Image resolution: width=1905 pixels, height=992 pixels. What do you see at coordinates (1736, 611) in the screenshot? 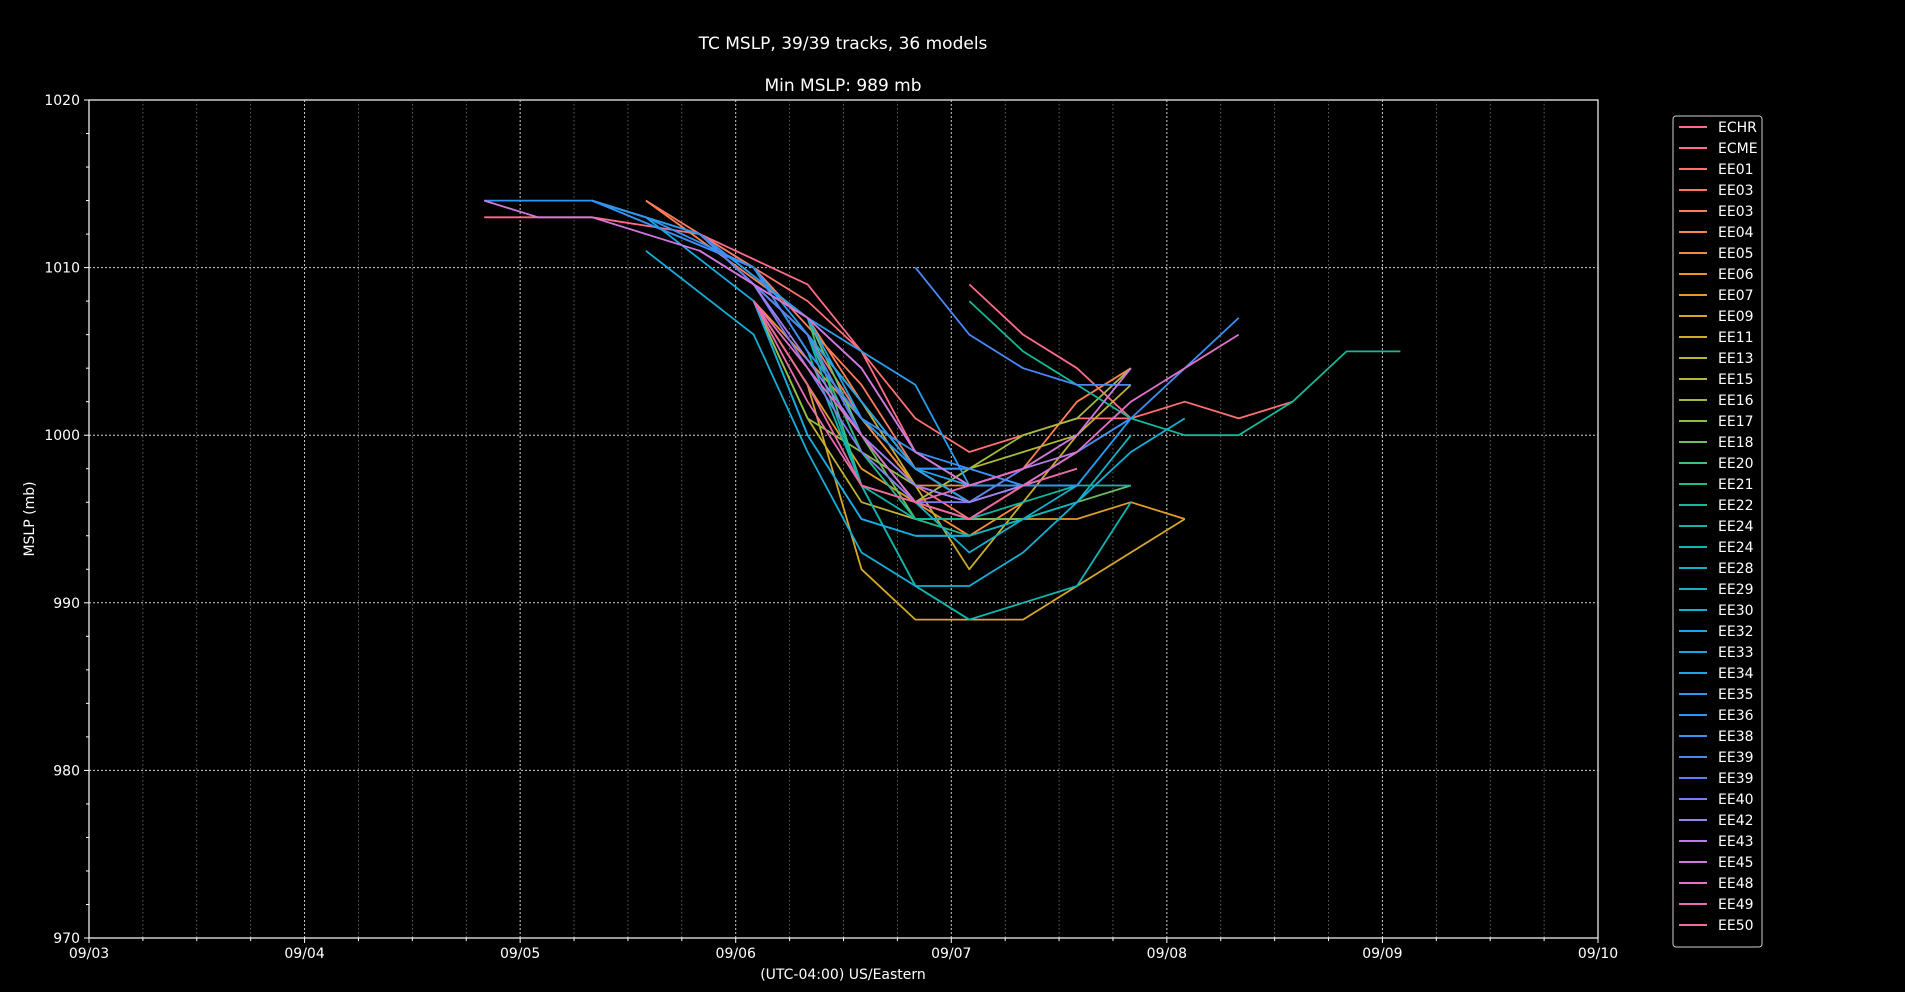
I see `legend-label: EE30` at bounding box center [1736, 611].